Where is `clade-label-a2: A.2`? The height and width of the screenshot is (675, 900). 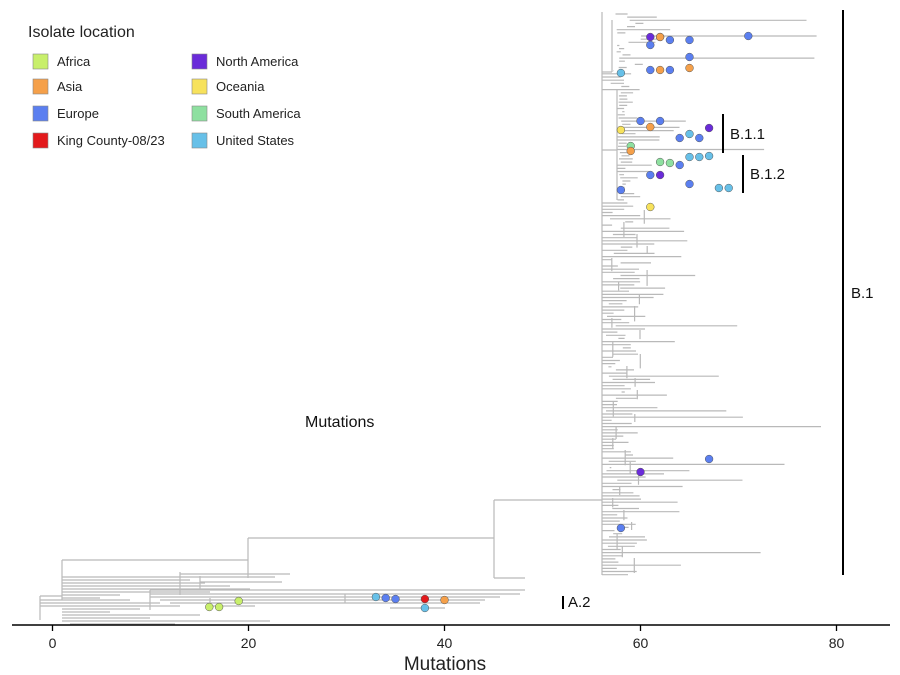
clade-label-a2: A.2 is located at coordinates (579, 602).